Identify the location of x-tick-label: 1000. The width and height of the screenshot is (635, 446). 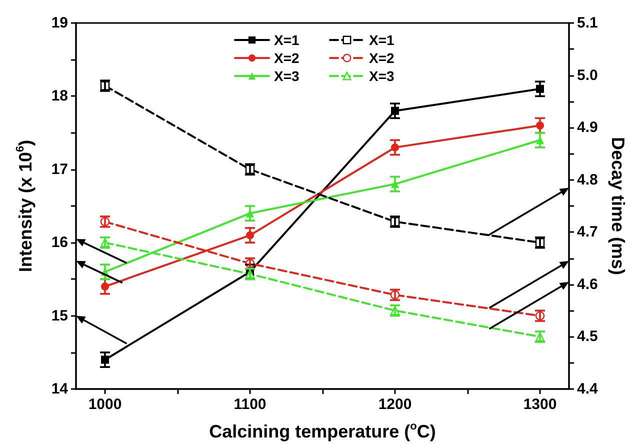
(105, 404).